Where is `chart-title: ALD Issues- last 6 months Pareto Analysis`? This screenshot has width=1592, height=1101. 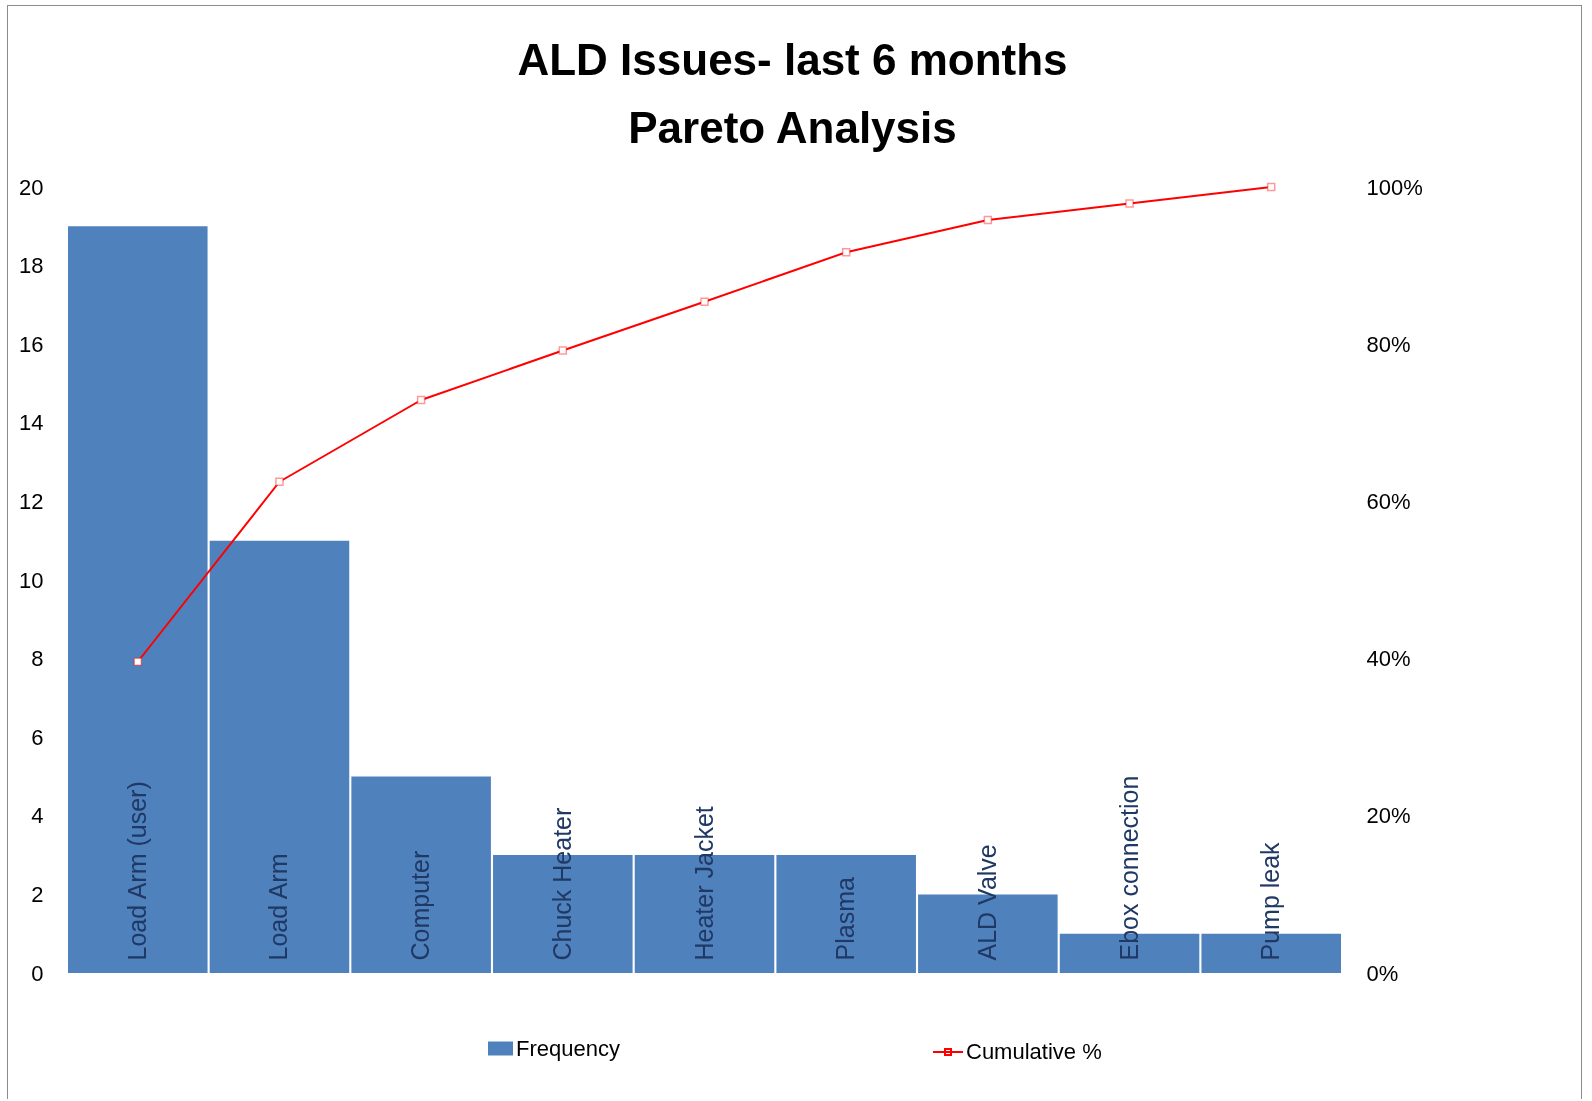 chart-title: ALD Issues- last 6 months Pareto Analysis is located at coordinates (792, 93).